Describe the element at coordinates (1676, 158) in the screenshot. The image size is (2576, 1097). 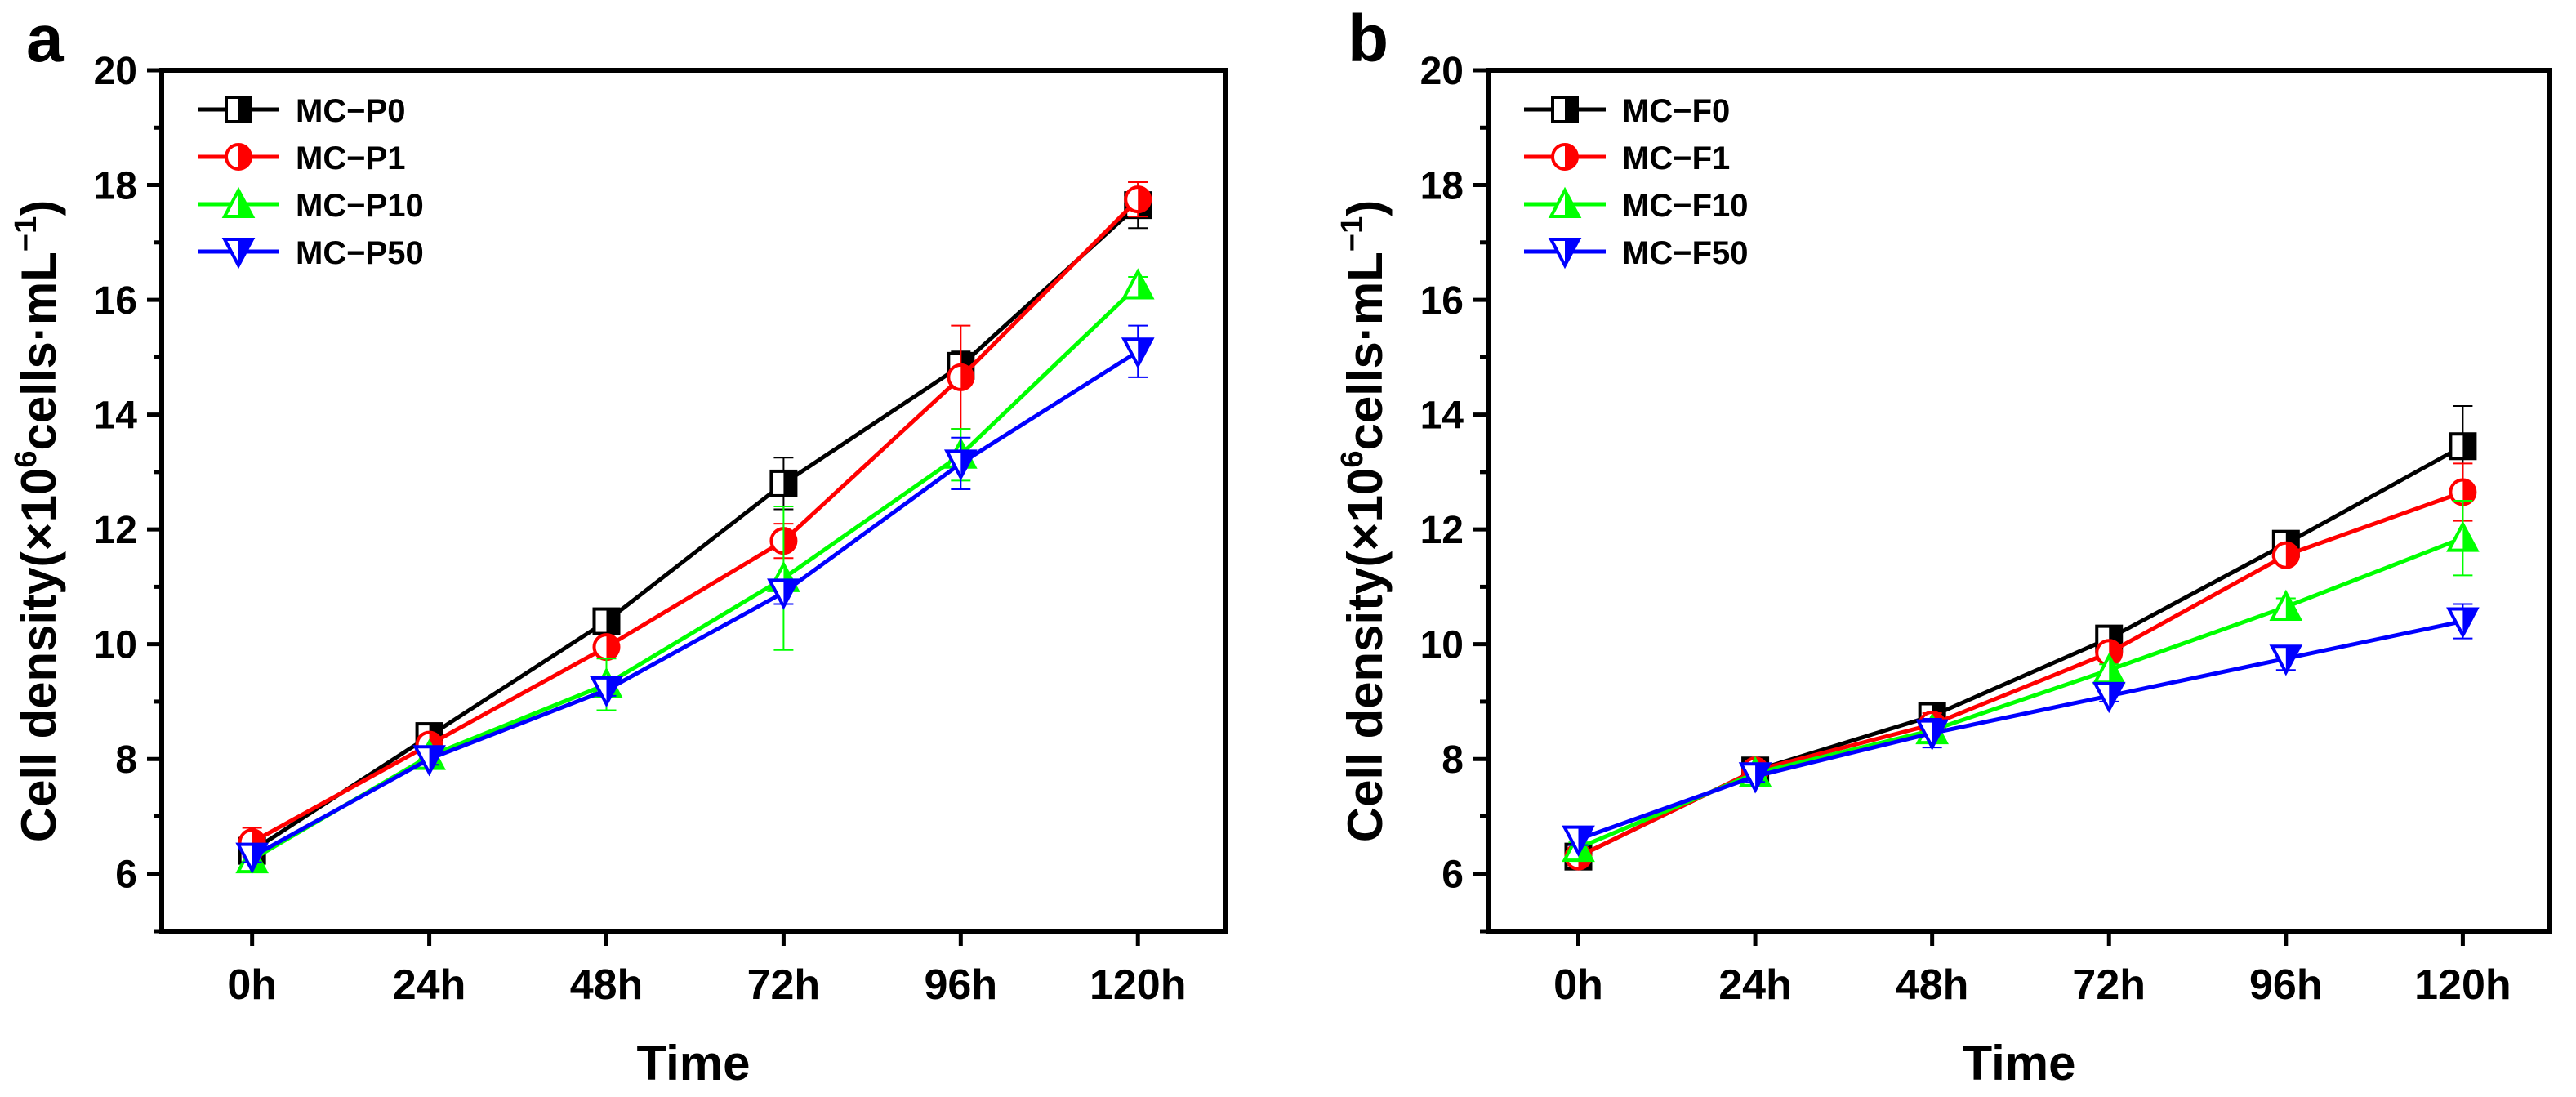
I see `legend-label: MC−F1` at that location.